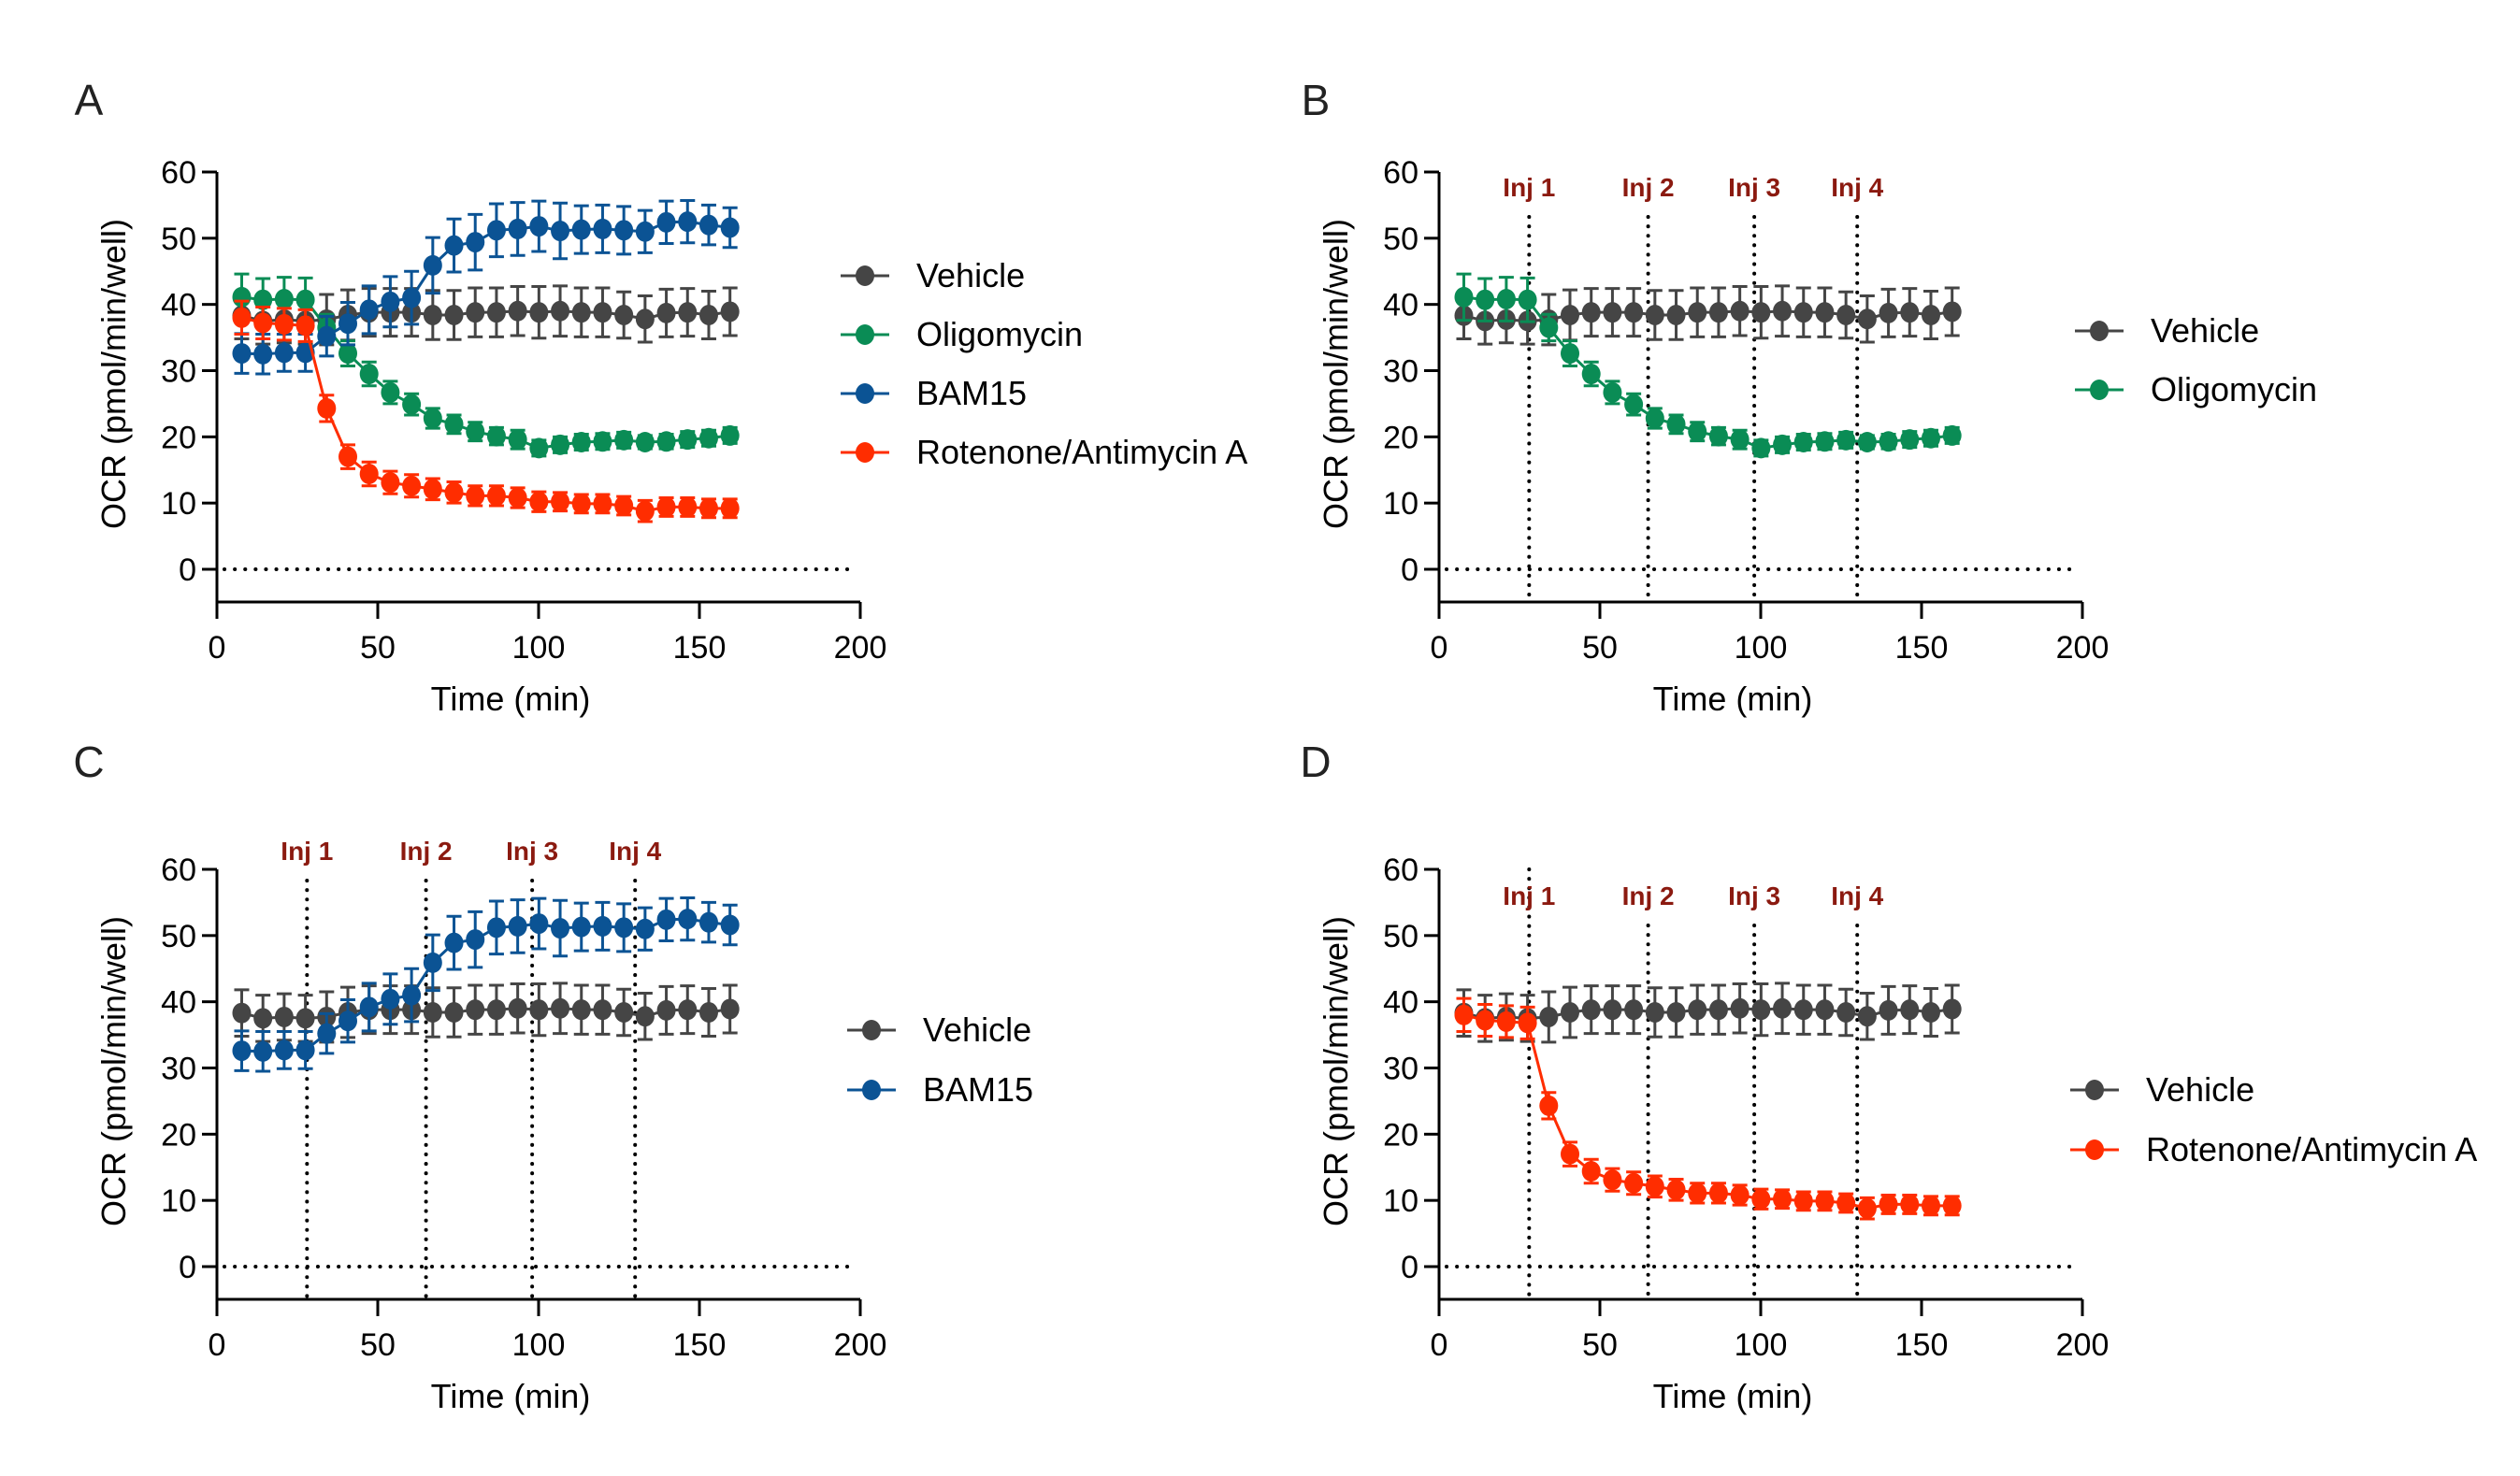  What do you see at coordinates (178, 372) in the screenshot?
I see `y-tick-label: 30` at bounding box center [178, 372].